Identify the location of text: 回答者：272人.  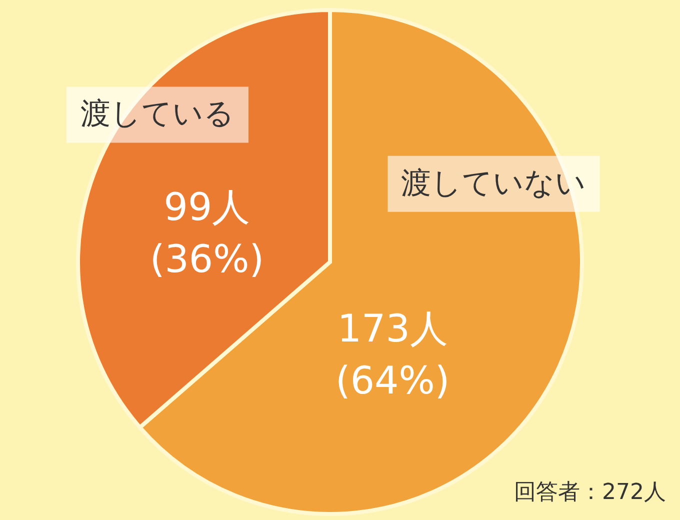
(590, 492).